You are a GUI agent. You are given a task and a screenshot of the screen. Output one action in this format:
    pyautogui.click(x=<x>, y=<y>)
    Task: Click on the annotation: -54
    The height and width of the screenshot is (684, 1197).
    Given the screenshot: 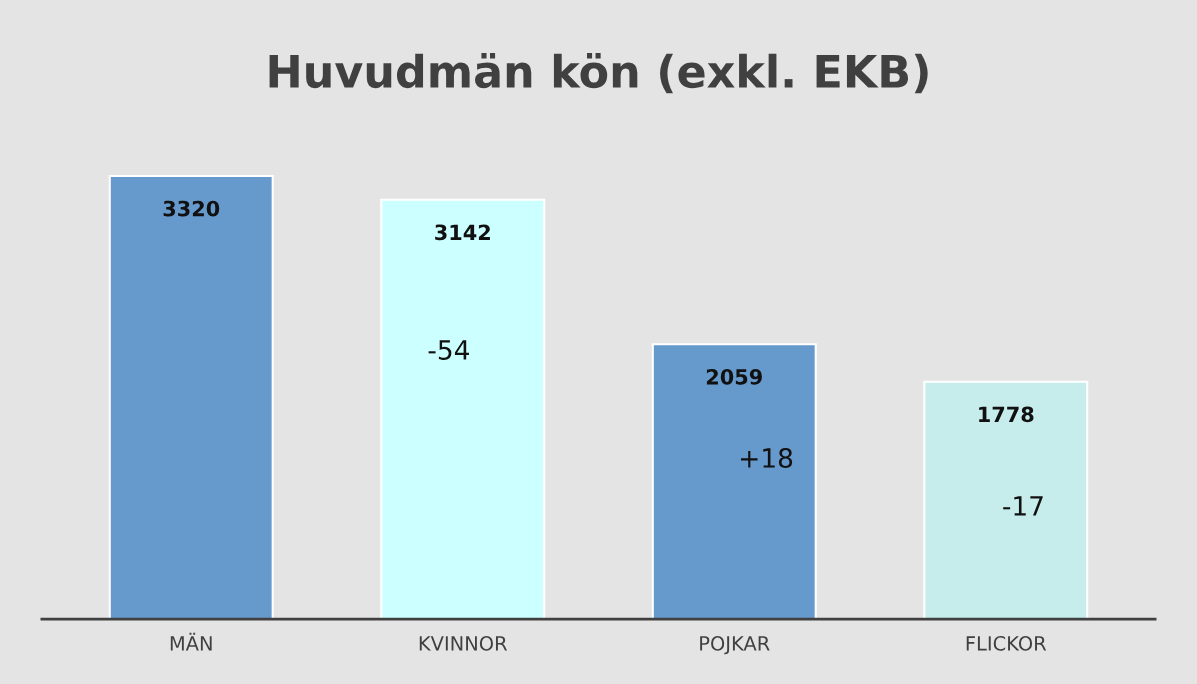 What is the action you would take?
    pyautogui.click(x=448, y=350)
    